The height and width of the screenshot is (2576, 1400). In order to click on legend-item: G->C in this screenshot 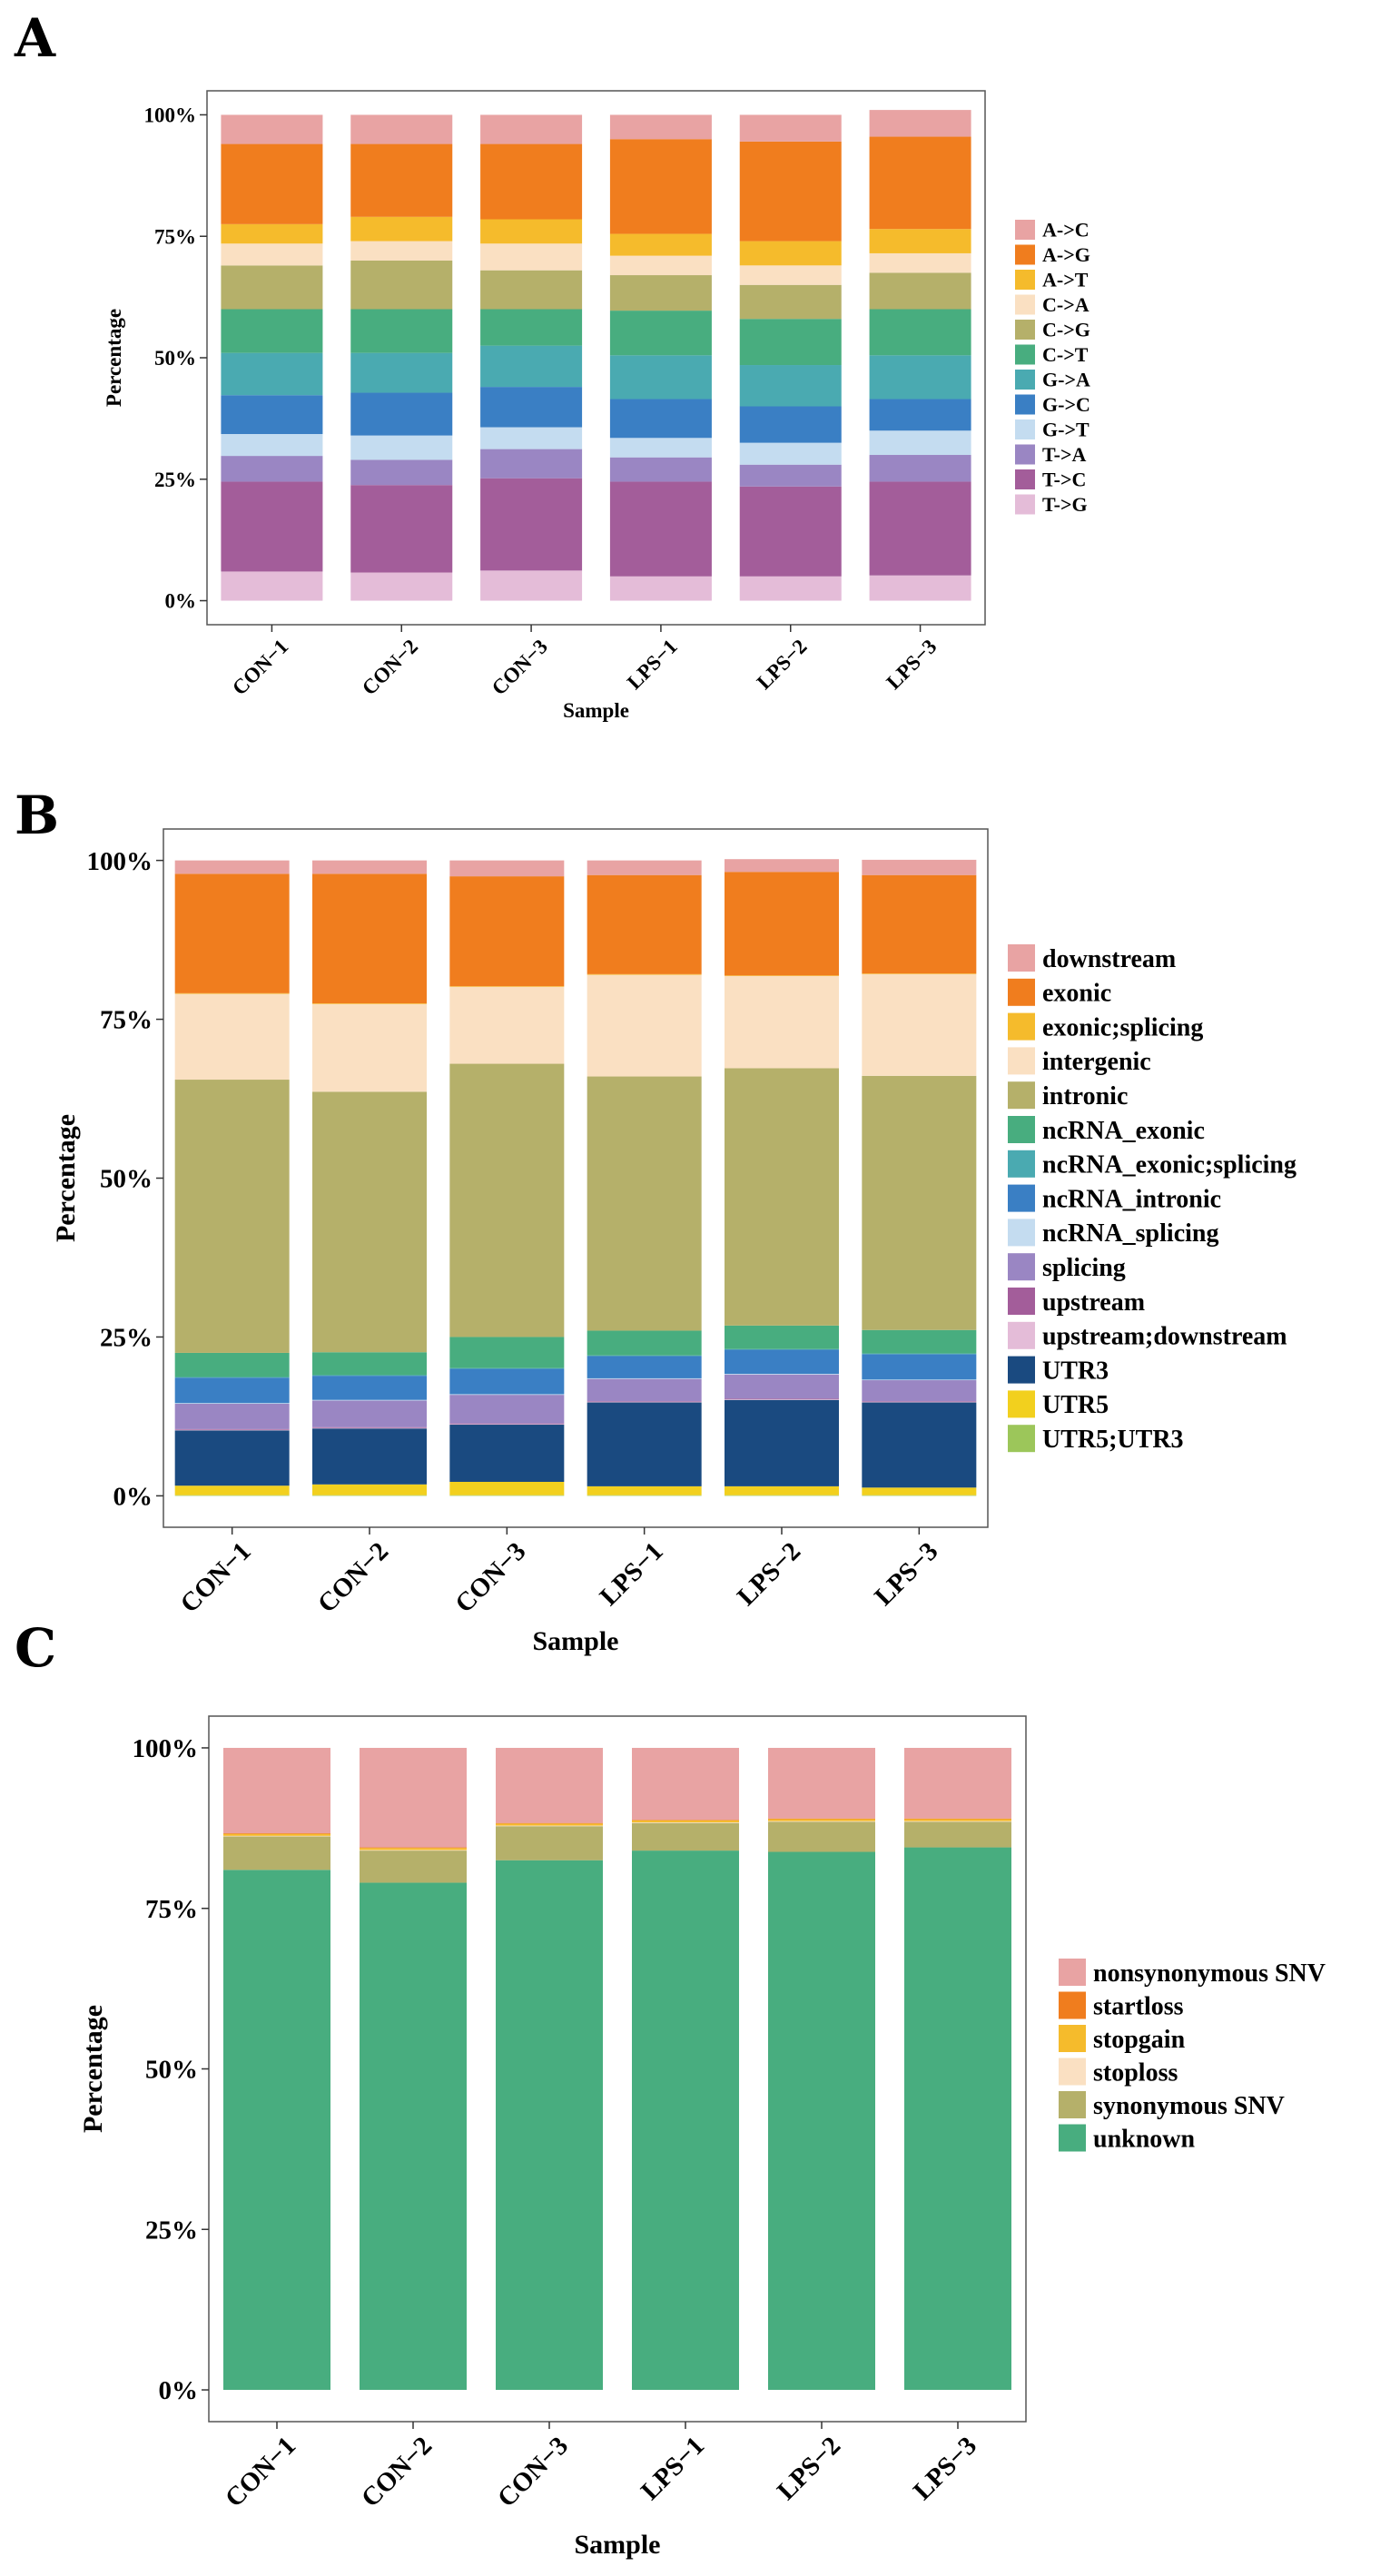, I will do `click(1052, 404)`.